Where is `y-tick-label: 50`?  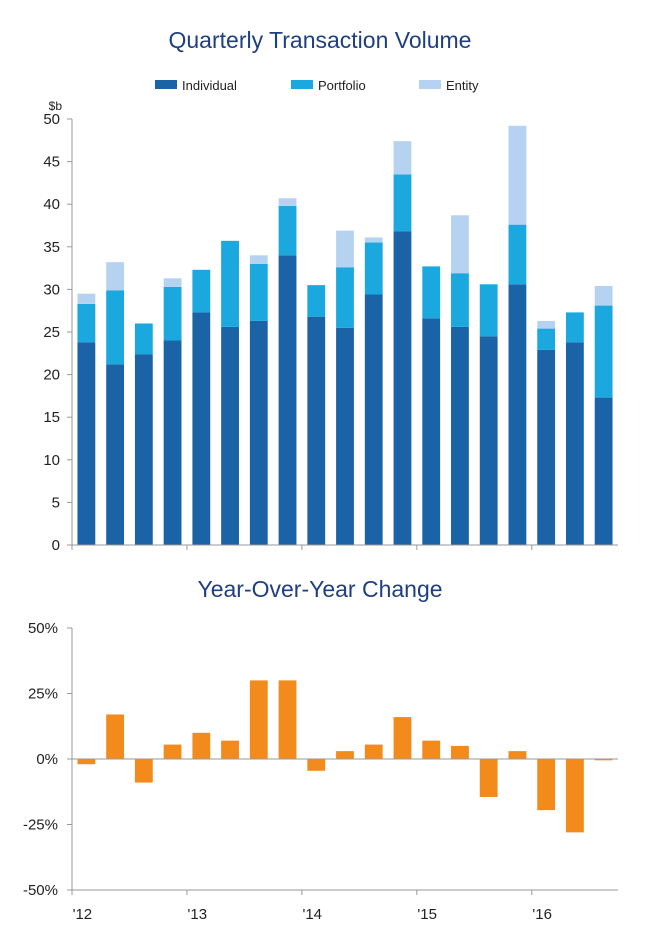
y-tick-label: 50 is located at coordinates (51, 119).